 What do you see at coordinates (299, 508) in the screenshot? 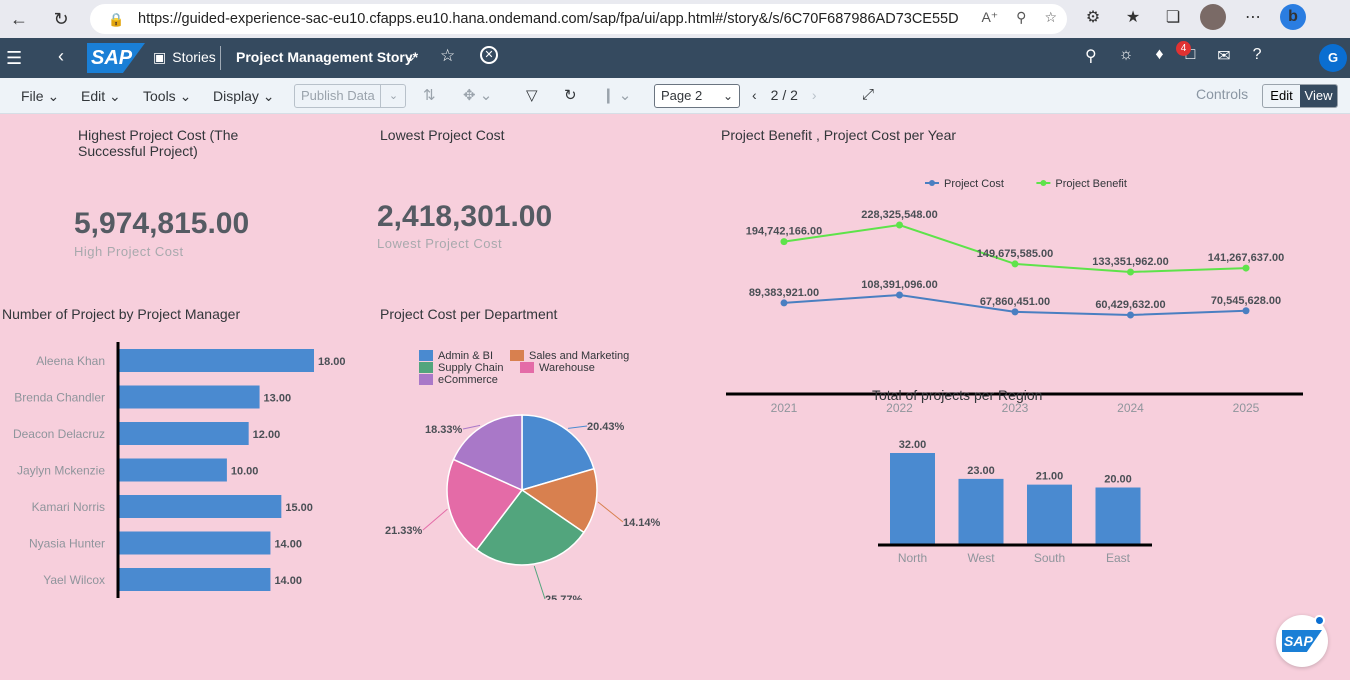
I see `bar-label-4: 15.00` at bounding box center [299, 508].